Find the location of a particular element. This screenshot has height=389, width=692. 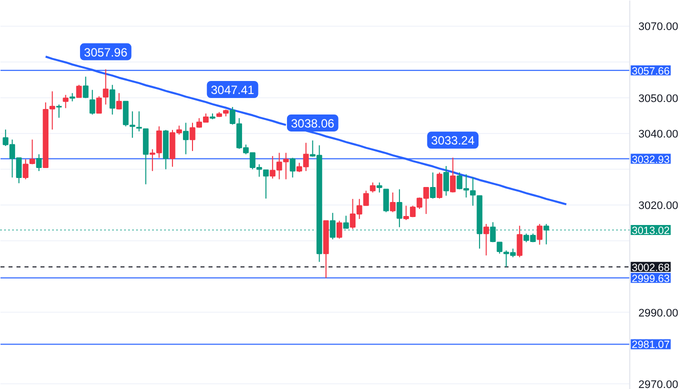

y-tick-label: 2970.00 is located at coordinates (658, 383).